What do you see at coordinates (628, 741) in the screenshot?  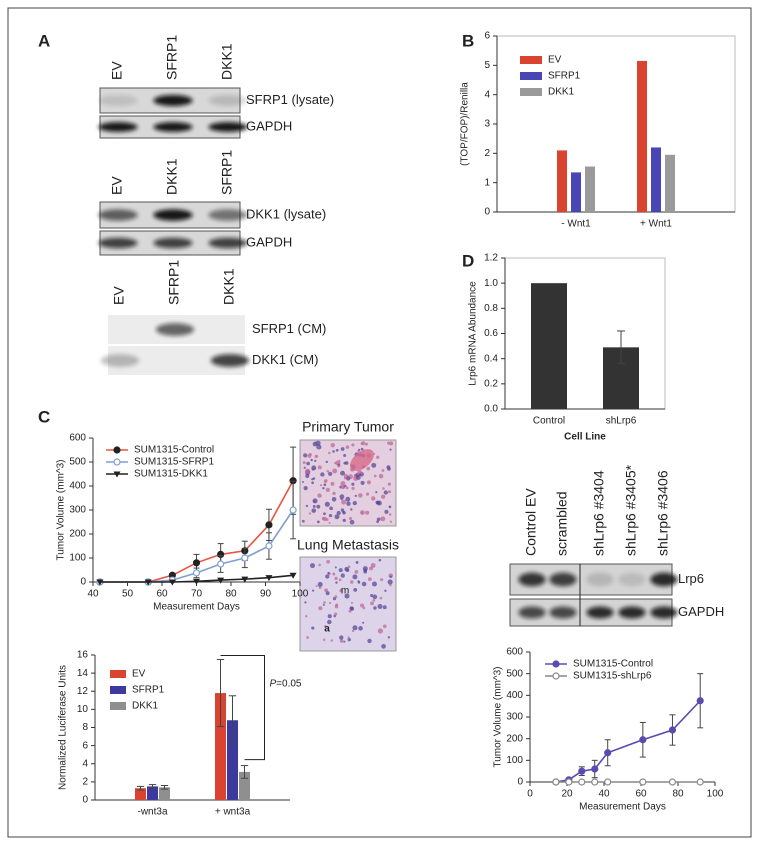 I see `series-line` at bounding box center [628, 741].